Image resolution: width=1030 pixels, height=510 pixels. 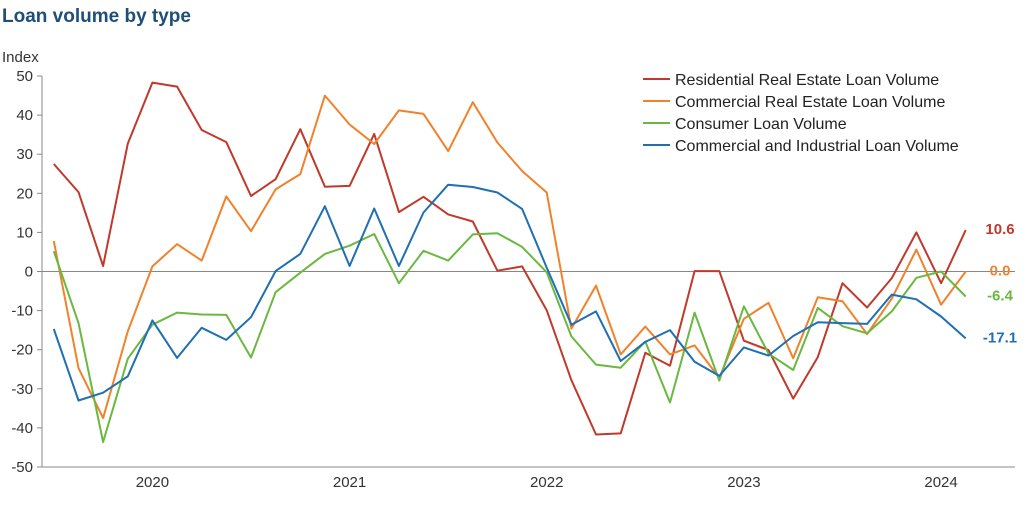 What do you see at coordinates (24, 76) in the screenshot?
I see `y-tick-label: 50` at bounding box center [24, 76].